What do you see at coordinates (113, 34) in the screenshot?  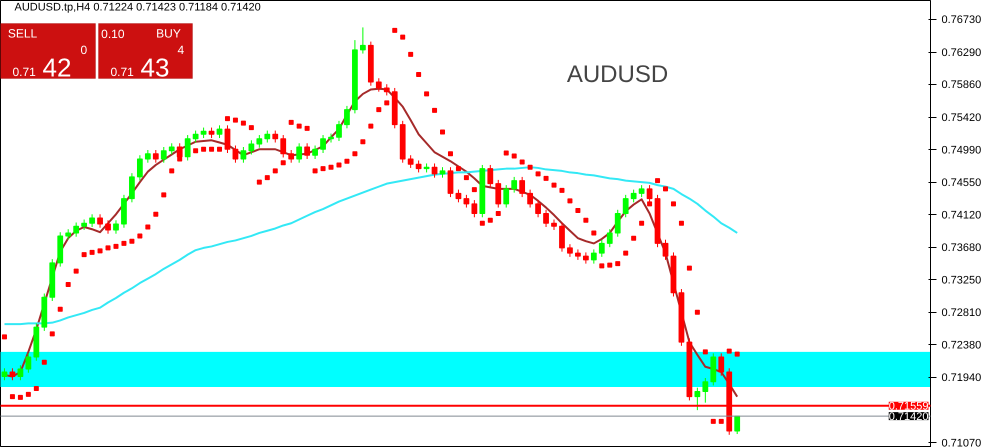 I see `annotation: 0.10` at bounding box center [113, 34].